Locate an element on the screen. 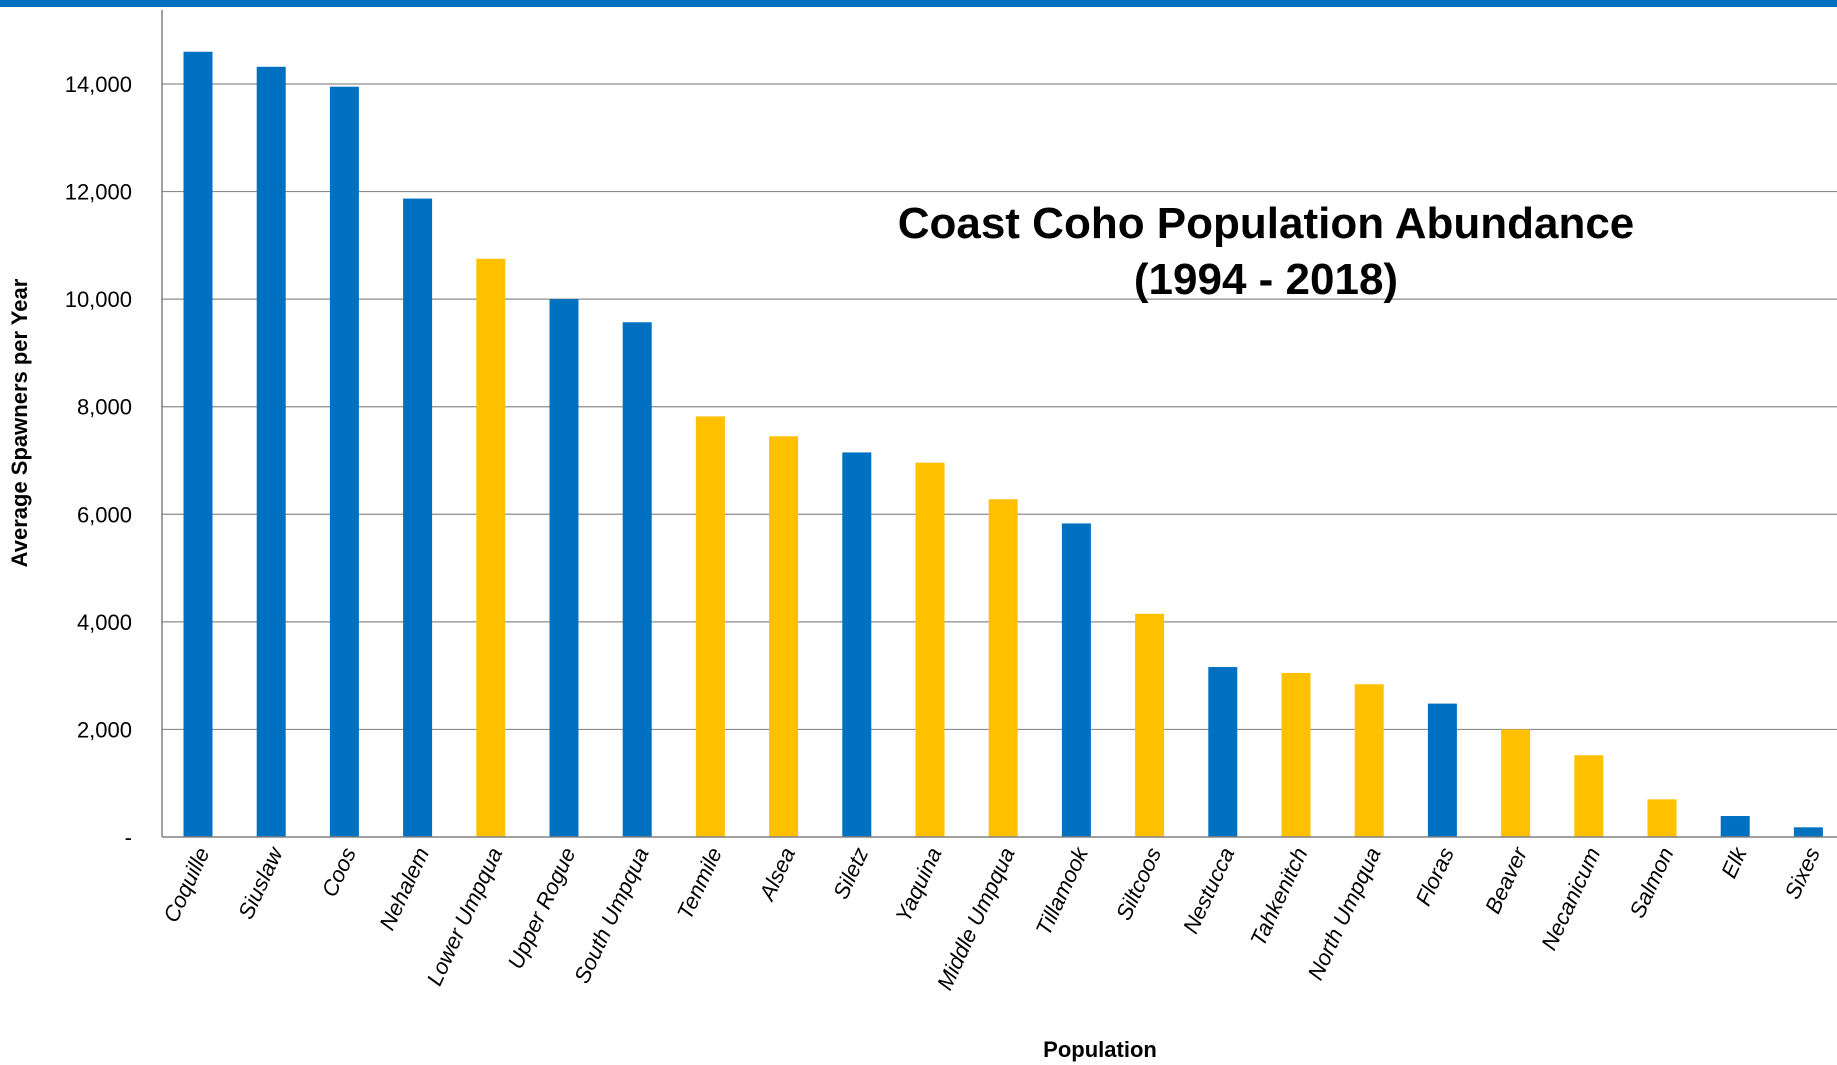  x-tick-label: Necanicum is located at coordinates (1570, 899).